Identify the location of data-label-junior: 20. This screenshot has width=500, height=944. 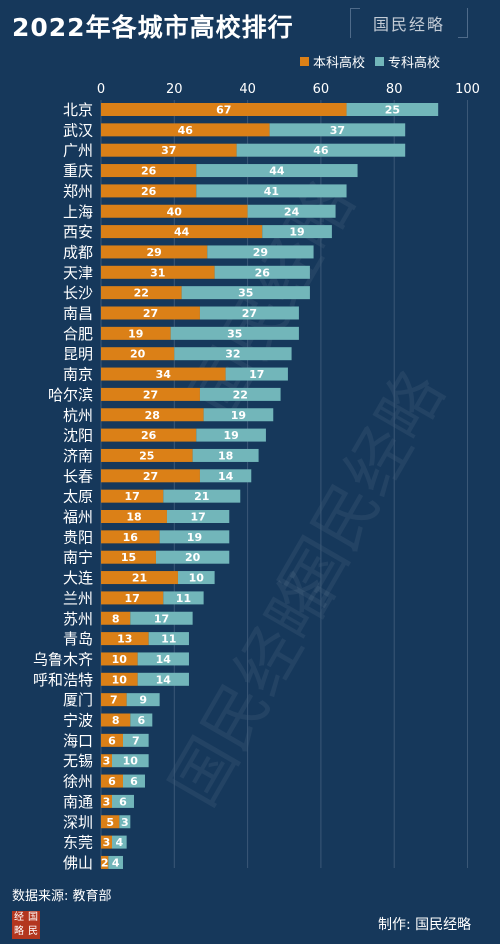
(193, 557).